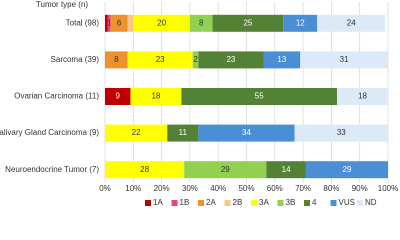  Describe the element at coordinates (83, 22) in the screenshot. I see `y-tick-label: Total (98)` at that location.